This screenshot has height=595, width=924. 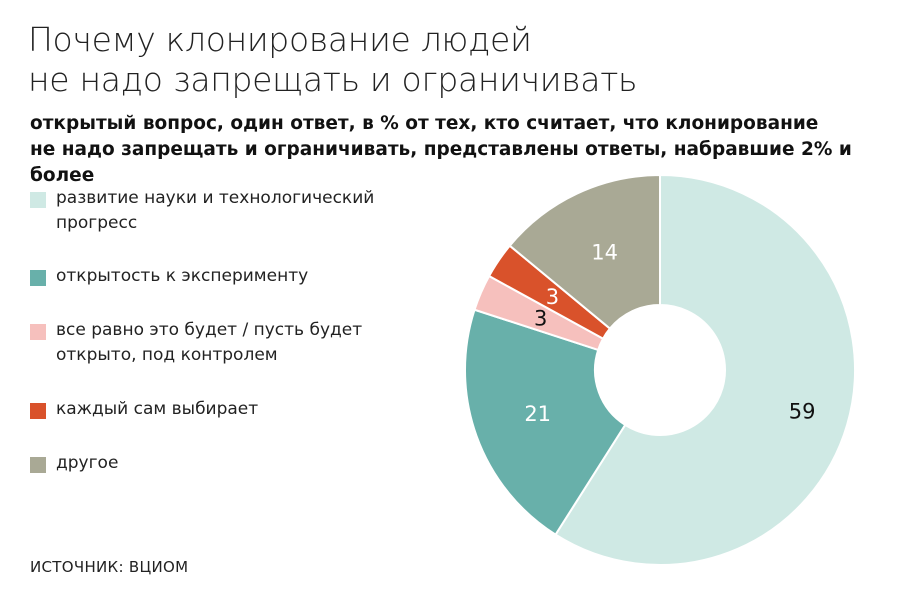 I want to click on source-note: ИСТОЧНИК: ВЦИОМ, so click(x=109, y=567).